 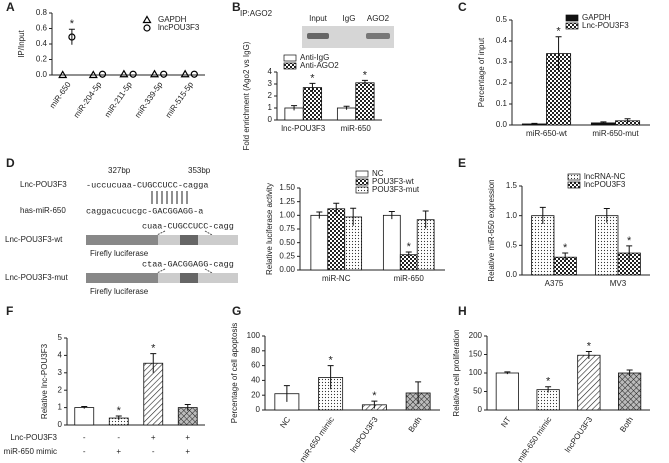 I want to click on panel-label: G, so click(x=236, y=311).